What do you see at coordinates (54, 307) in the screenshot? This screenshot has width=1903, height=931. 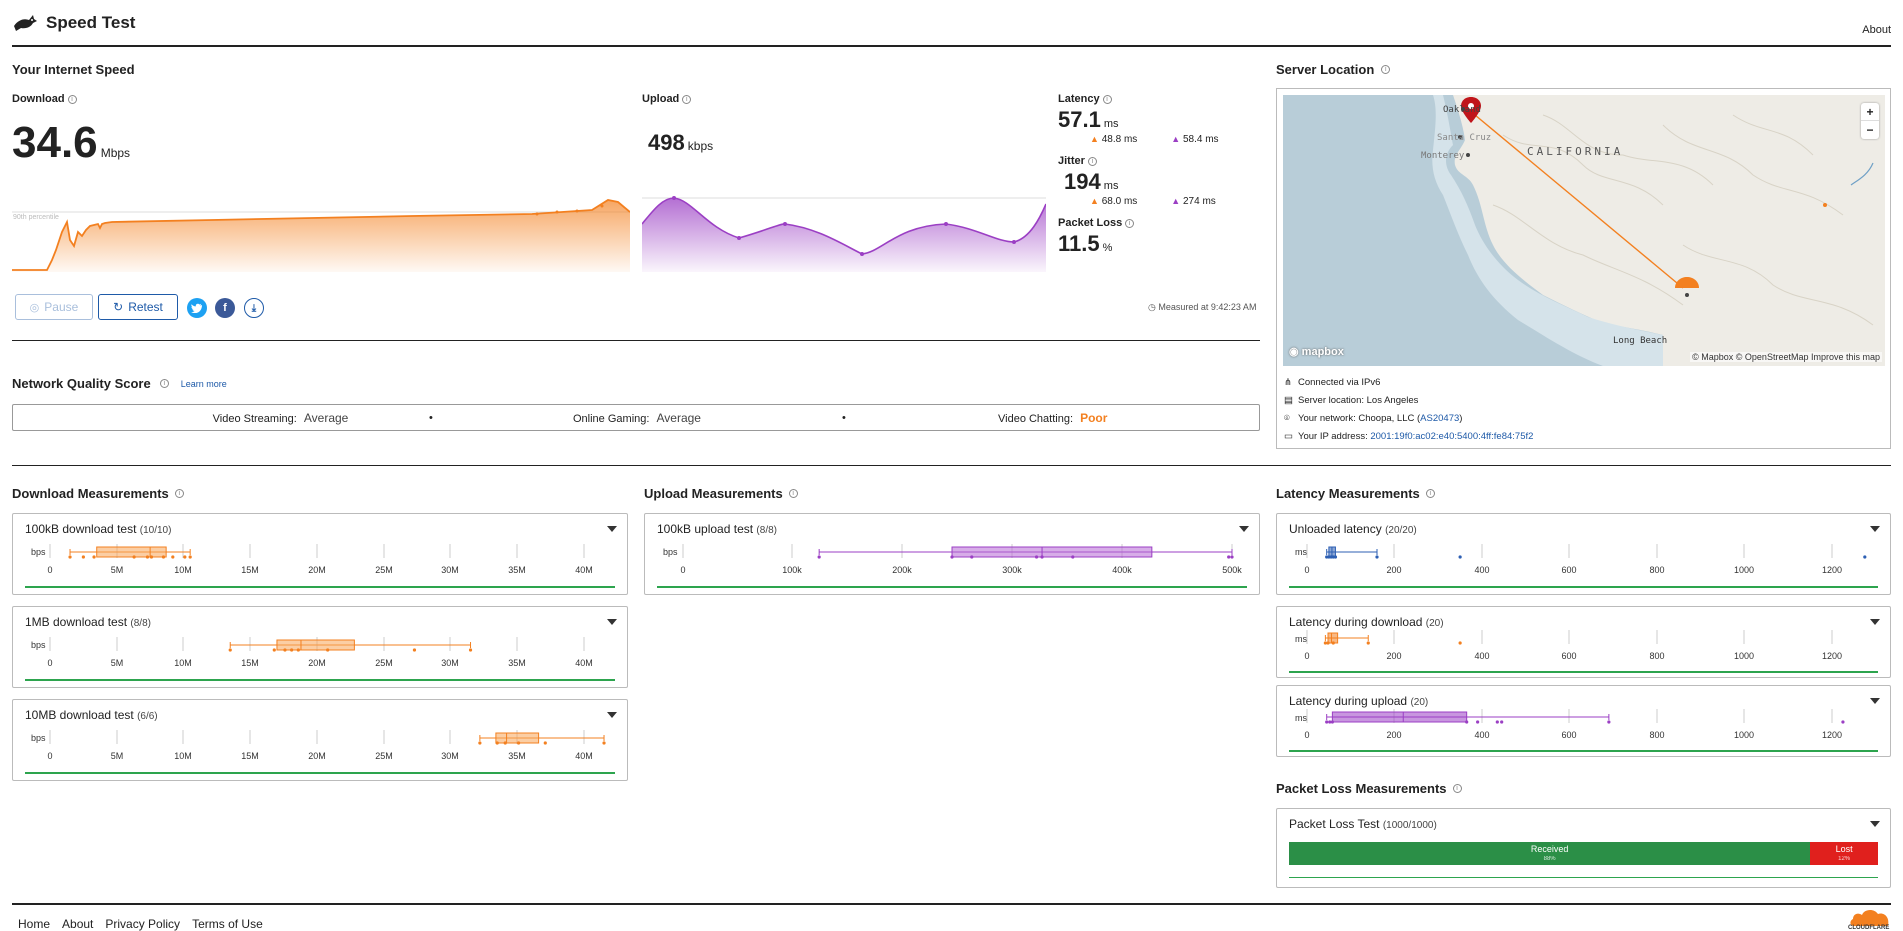 I see `pause-button: ◎ Pause` at bounding box center [54, 307].